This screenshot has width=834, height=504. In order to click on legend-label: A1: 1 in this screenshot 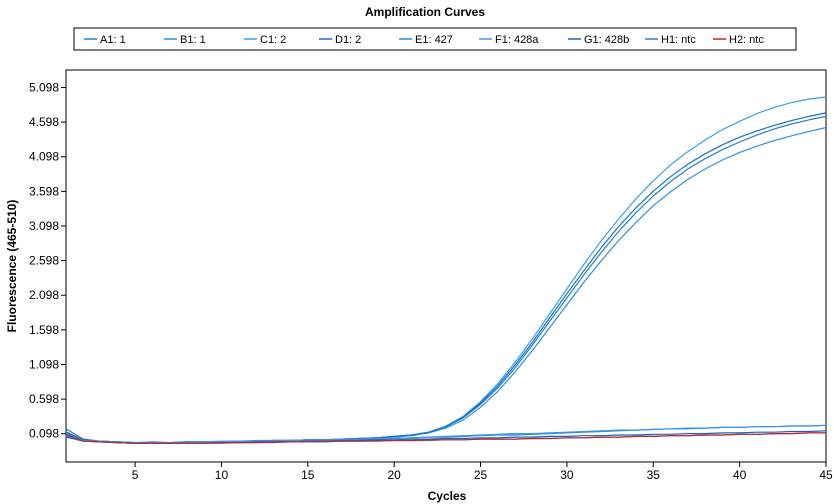, I will do `click(113, 40)`.